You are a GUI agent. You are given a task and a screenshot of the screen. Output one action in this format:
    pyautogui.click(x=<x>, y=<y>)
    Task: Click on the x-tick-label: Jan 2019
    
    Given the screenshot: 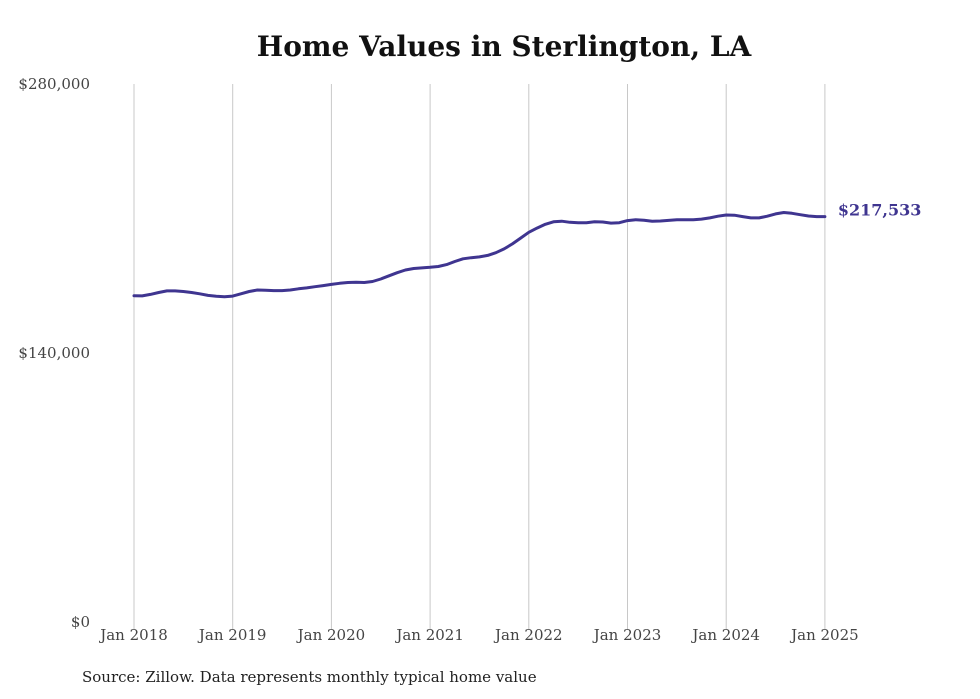 What is the action you would take?
    pyautogui.click(x=232, y=635)
    